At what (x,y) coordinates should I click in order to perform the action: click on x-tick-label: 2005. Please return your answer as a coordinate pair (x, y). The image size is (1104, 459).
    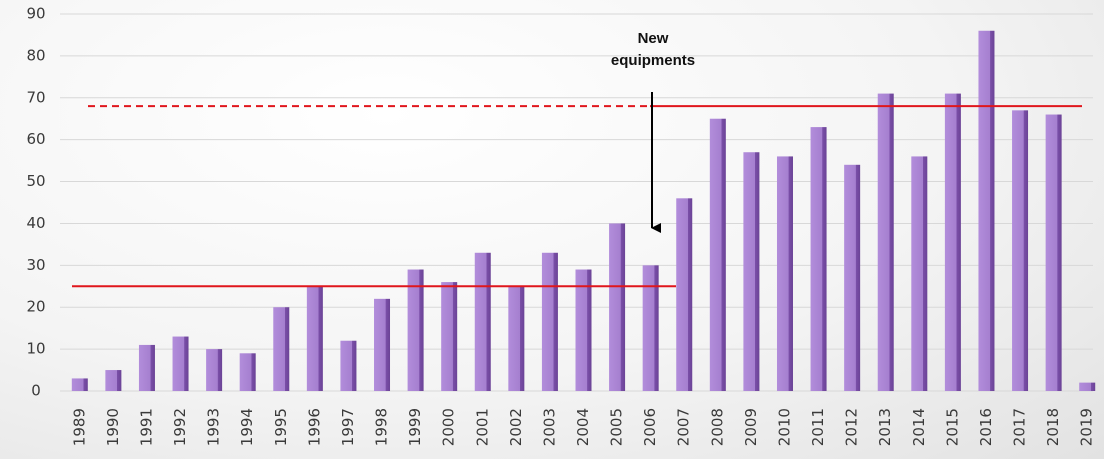
    Looking at the image, I should click on (617, 427).